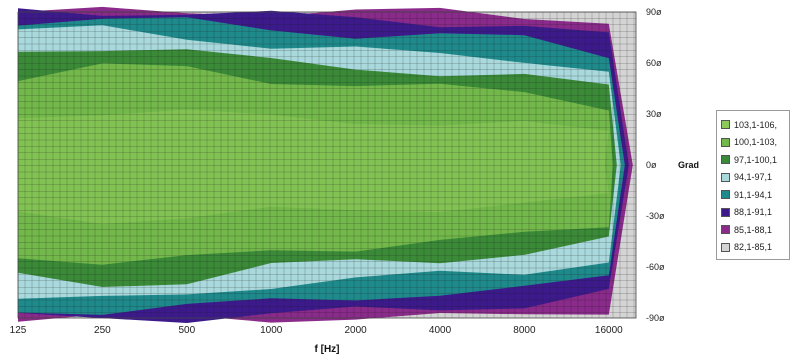 The width and height of the screenshot is (794, 356). Describe the element at coordinates (655, 216) in the screenshot. I see `y-tick-label: -30ø` at that location.